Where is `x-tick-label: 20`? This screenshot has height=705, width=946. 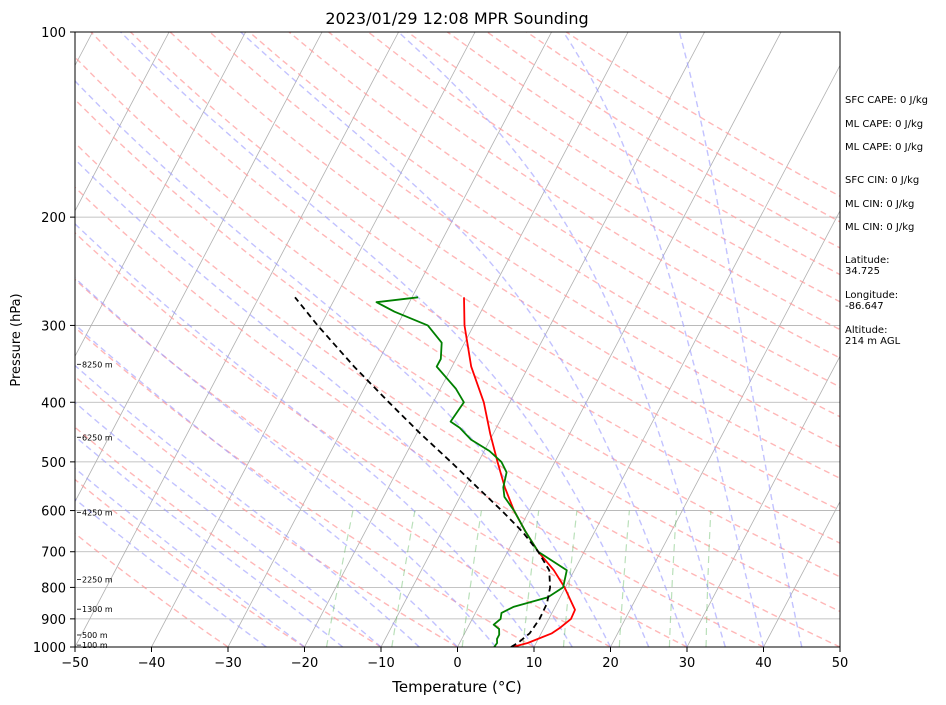
x-tick-label: 20 is located at coordinates (610, 663).